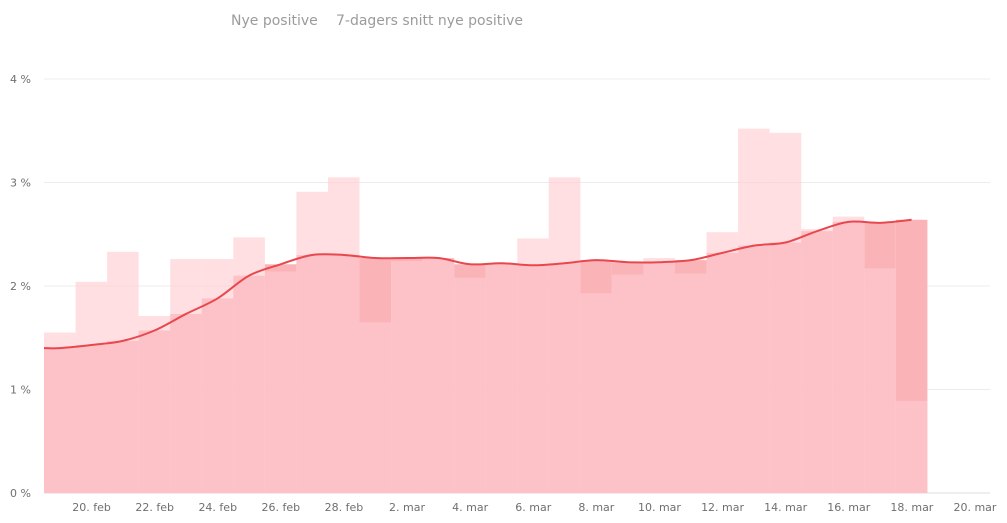  I want to click on x-tick-label: 26. feb, so click(281, 507).